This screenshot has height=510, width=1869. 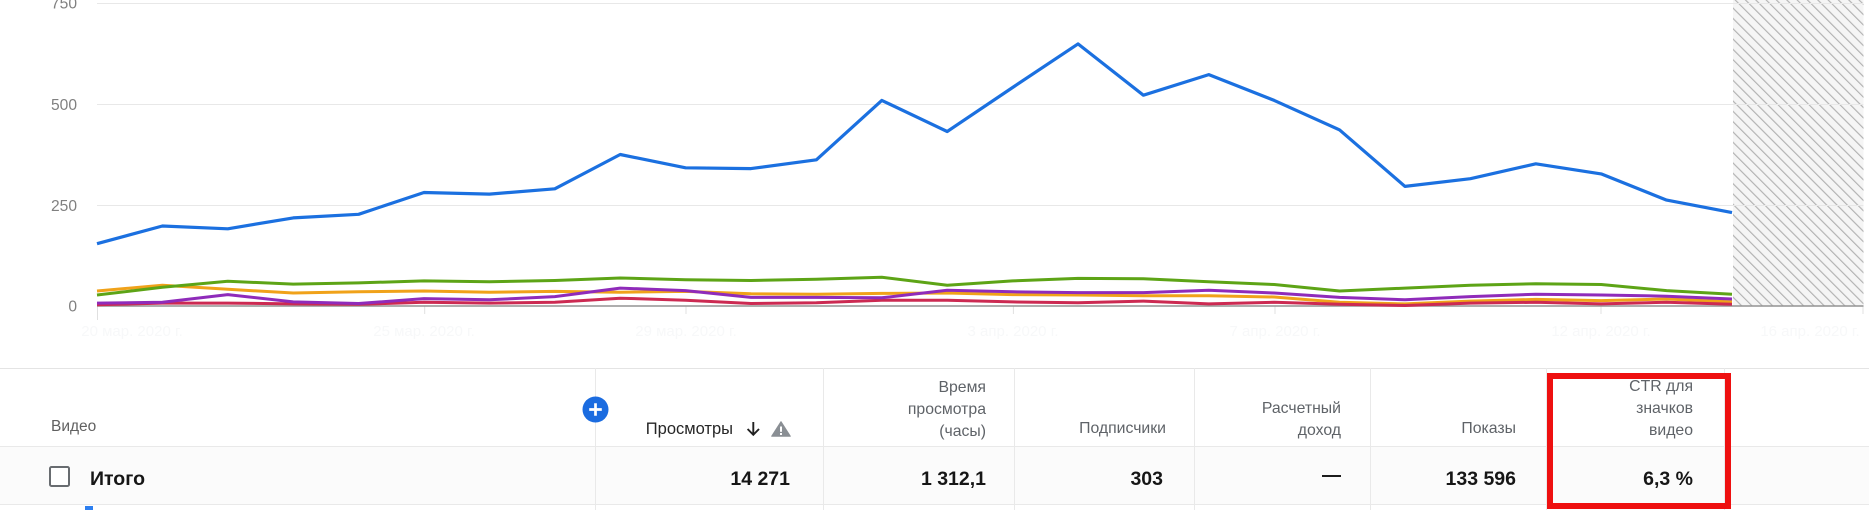 I want to click on svg-text: 750, so click(x=64, y=6).